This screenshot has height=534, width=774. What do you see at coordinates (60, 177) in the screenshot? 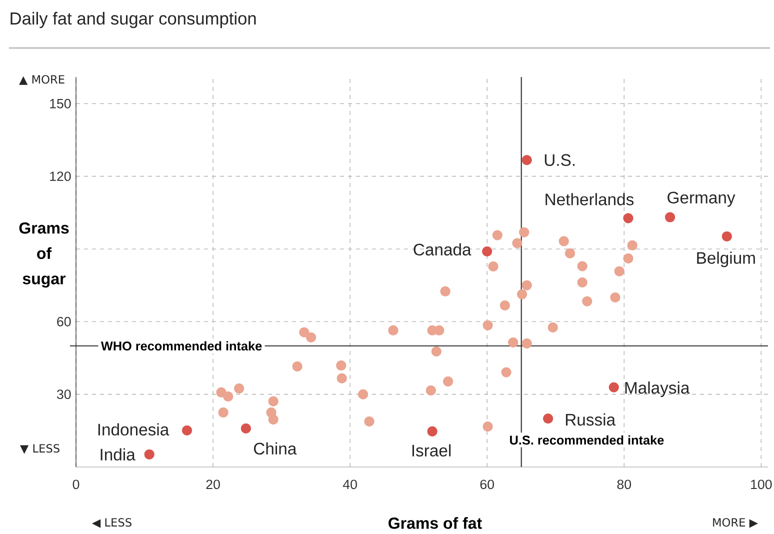
I see `y-tick-label: 120` at bounding box center [60, 177].